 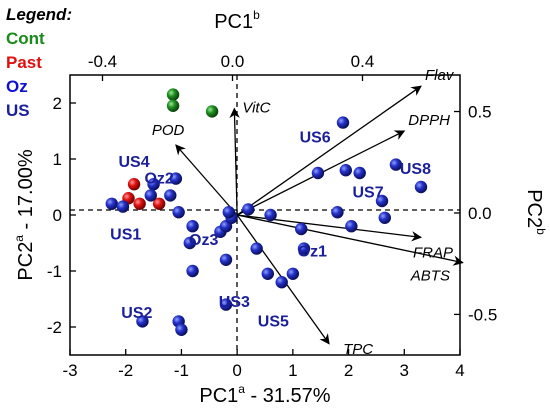 I want to click on left-tick-label: -2, so click(x=54, y=327).